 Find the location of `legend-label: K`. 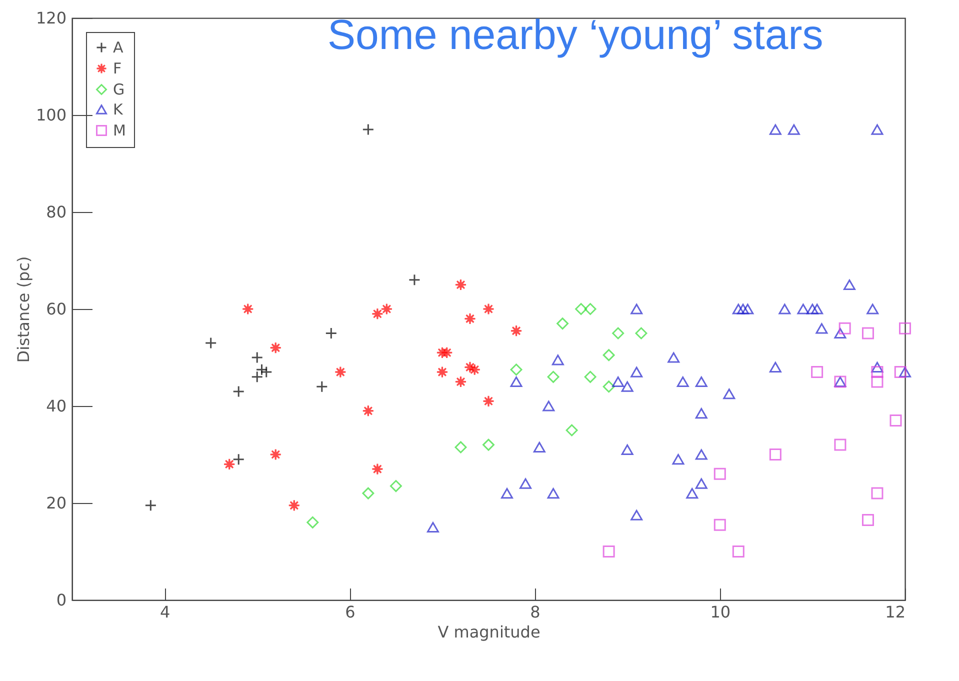

legend-label: K is located at coordinates (118, 109).